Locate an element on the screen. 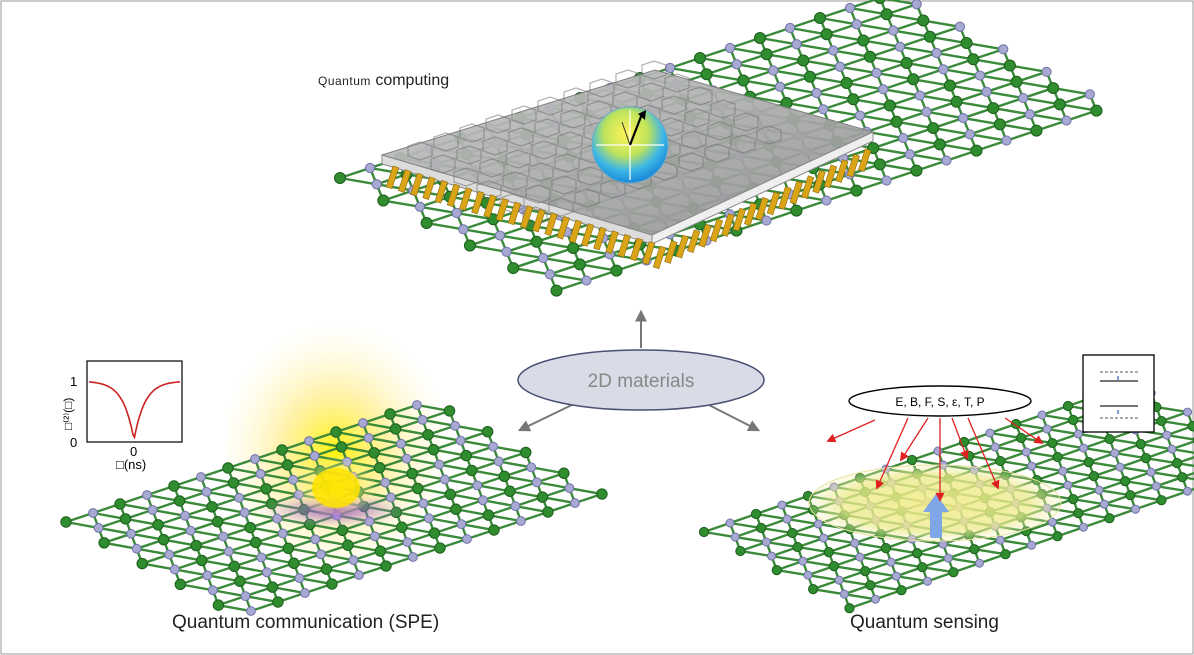 The image size is (1194, 655). inset-ytick-1: 1 is located at coordinates (73, 381).